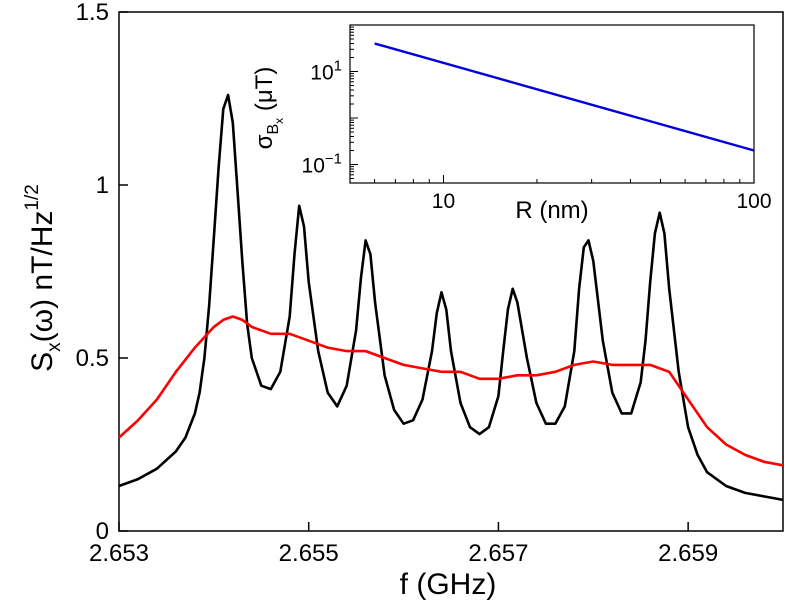 This screenshot has height=606, width=789. What do you see at coordinates (498, 553) in the screenshot?
I see `x-tick-label-2: 2.657` at bounding box center [498, 553].